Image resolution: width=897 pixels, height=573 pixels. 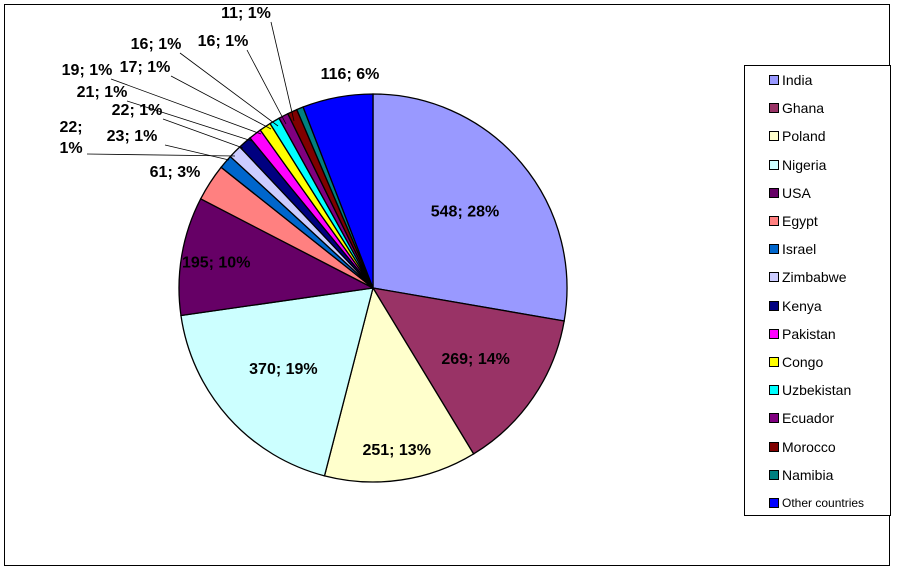 I want to click on pie-slice-ghana, so click(x=468, y=371).